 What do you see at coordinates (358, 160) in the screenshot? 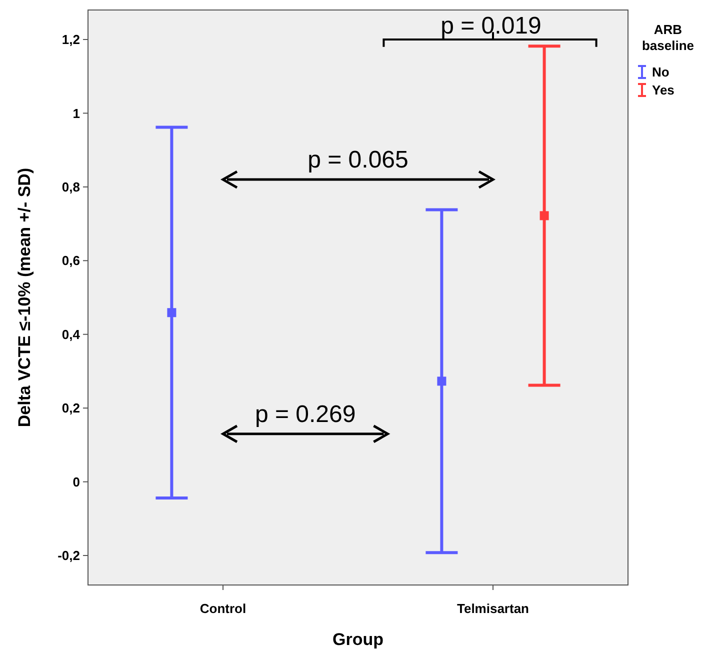
I see `annotation: p = 0.065` at bounding box center [358, 160].